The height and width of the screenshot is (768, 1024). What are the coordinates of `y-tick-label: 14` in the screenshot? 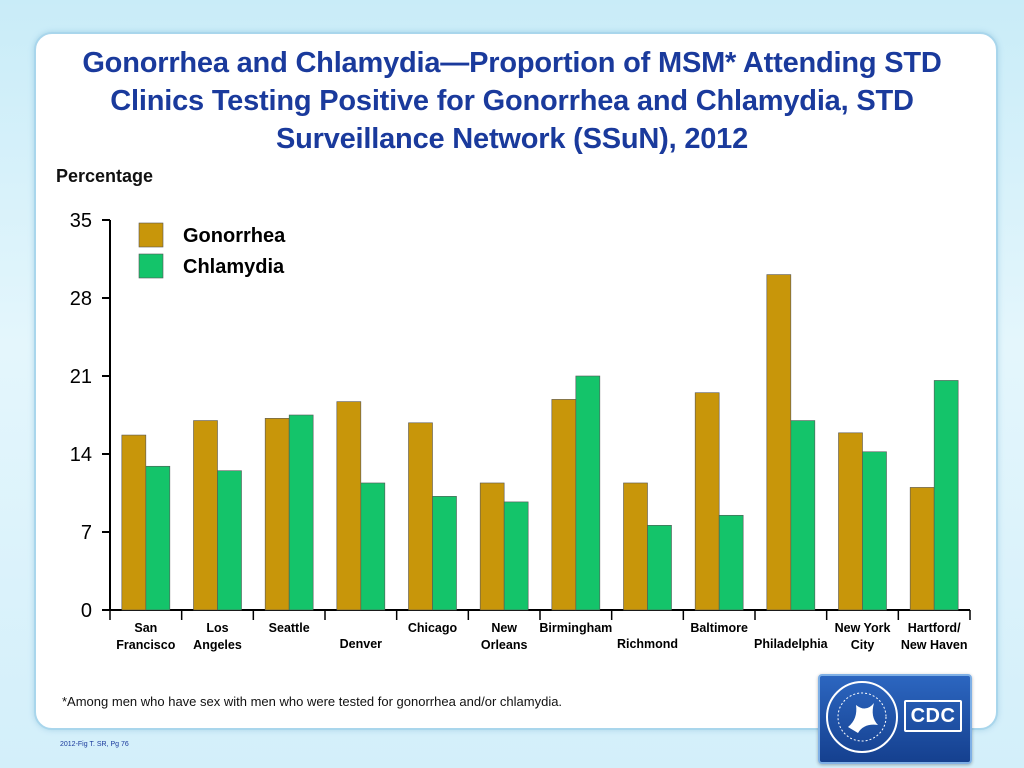 It's located at (81, 455).